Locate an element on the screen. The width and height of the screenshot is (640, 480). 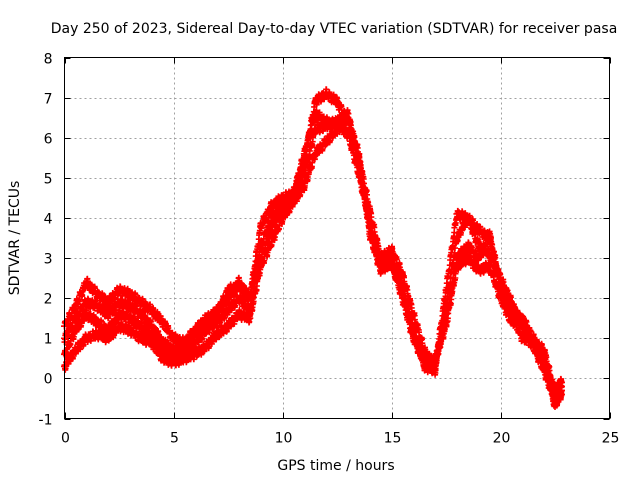
x-tick-label: 5 is located at coordinates (174, 439).